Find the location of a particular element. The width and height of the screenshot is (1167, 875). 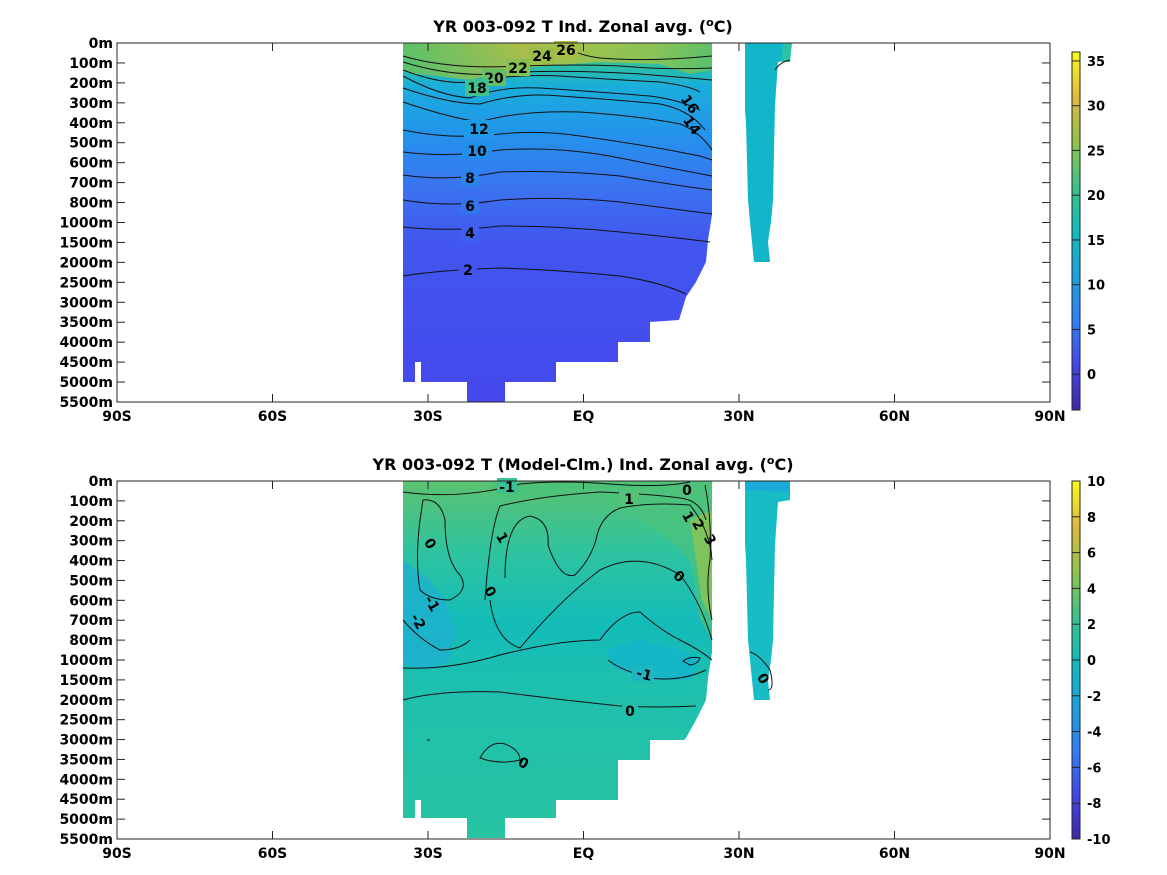

colorbar-frame is located at coordinates (1076, 231).